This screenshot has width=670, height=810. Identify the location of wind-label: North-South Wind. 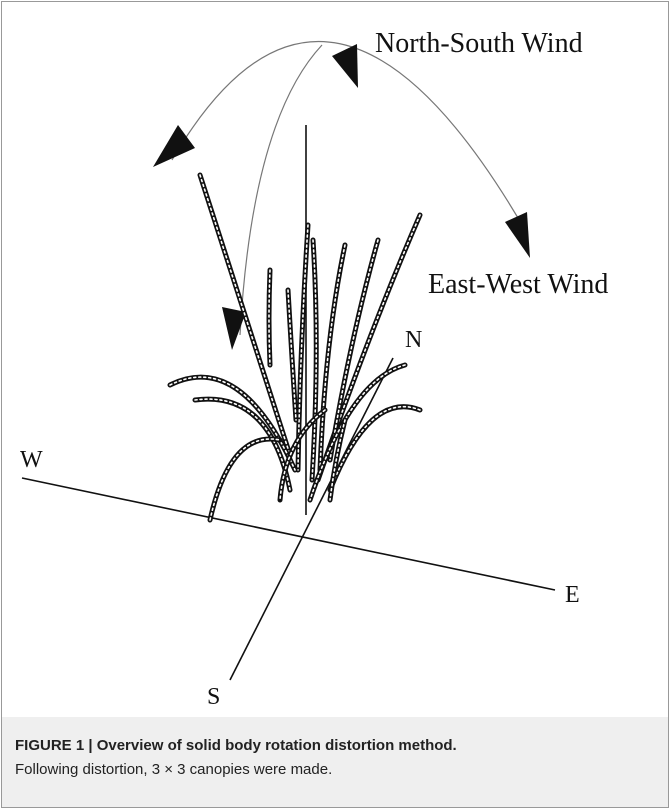
(479, 43).